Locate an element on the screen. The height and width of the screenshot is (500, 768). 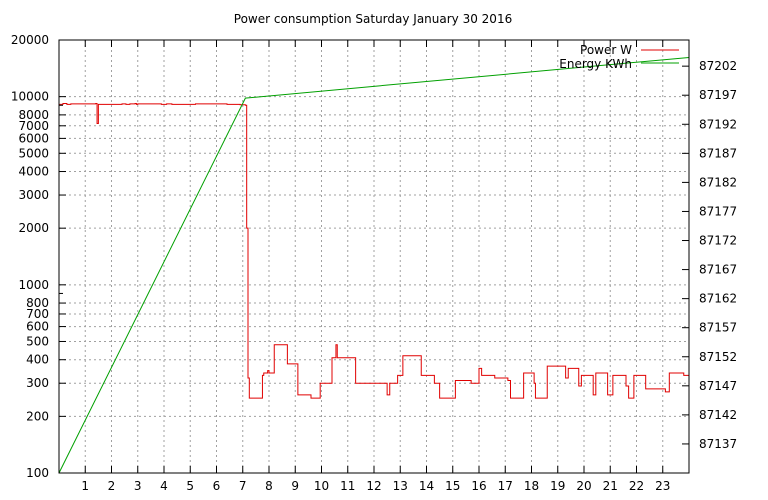
x-tick-label: 10 is located at coordinates (321, 486).